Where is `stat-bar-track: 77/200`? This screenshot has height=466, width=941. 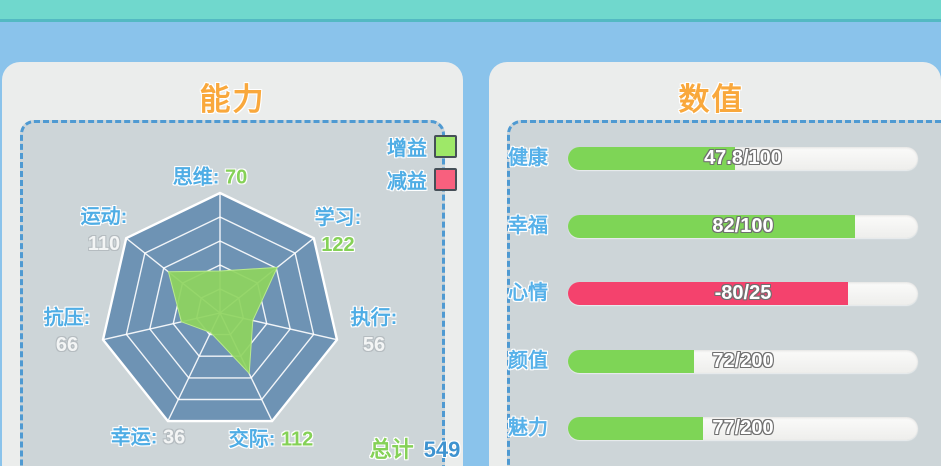
stat-bar-track: 77/200 is located at coordinates (743, 428).